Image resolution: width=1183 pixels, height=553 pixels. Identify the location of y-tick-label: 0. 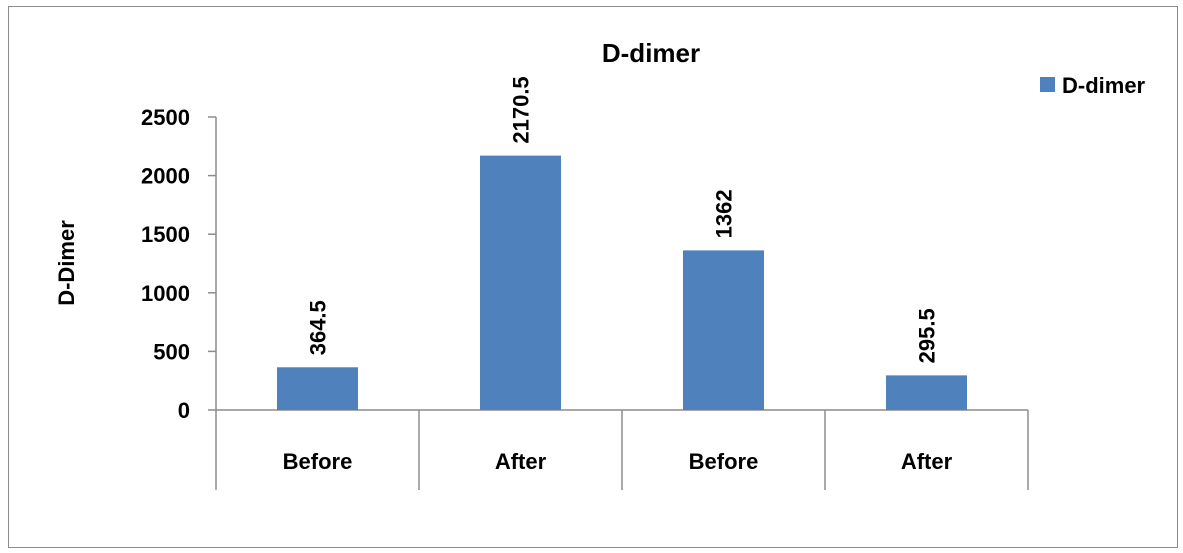
(184, 410).